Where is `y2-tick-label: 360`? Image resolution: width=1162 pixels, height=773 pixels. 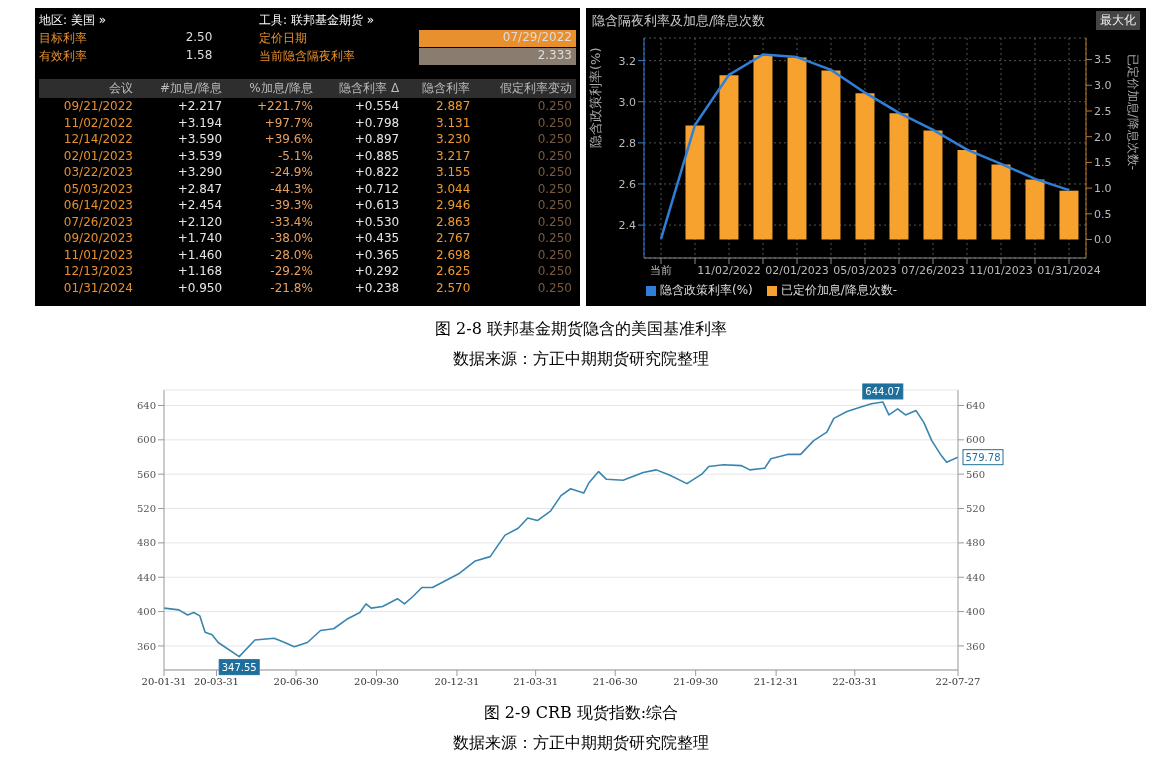 y2-tick-label: 360 is located at coordinates (976, 646).